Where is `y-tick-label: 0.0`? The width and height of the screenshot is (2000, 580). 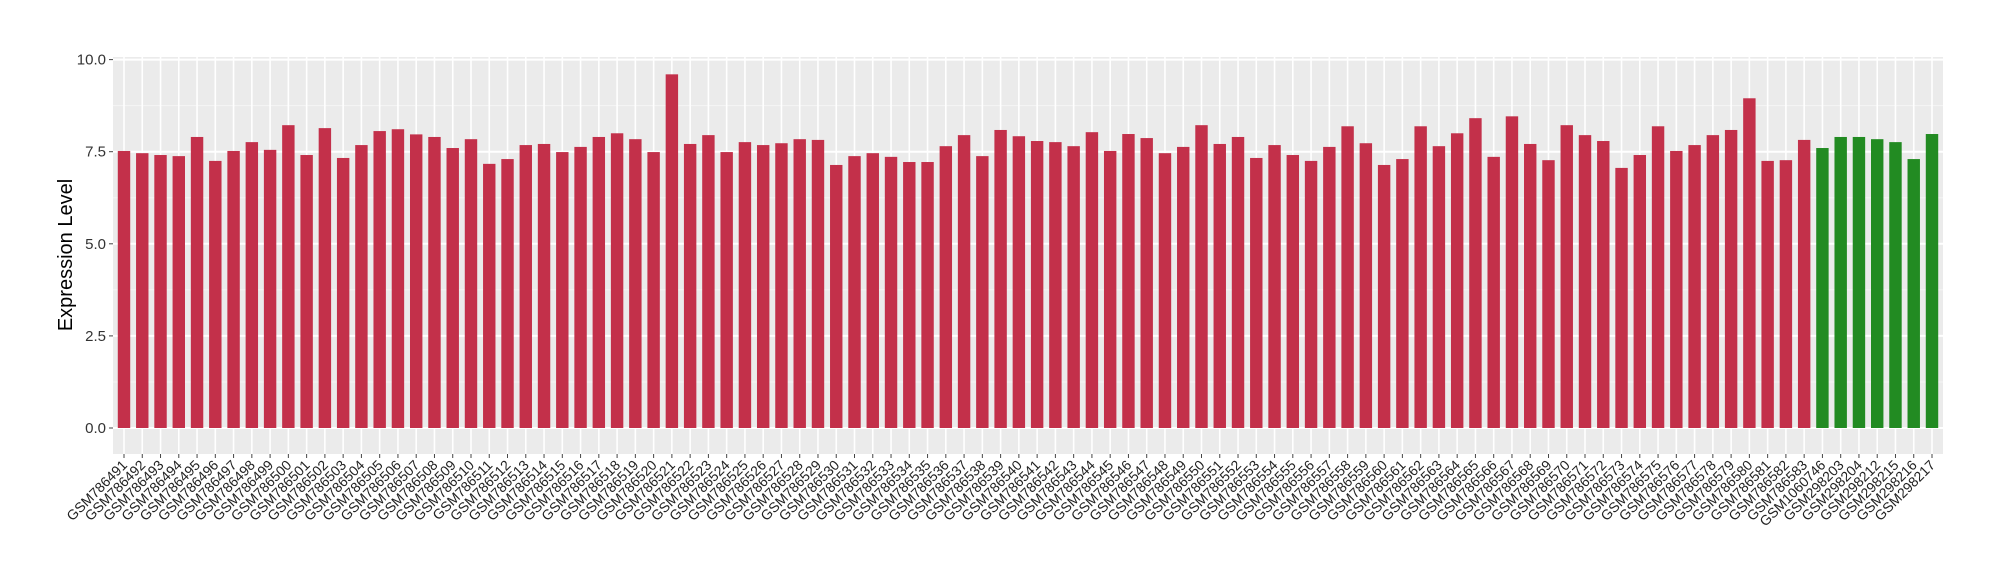
y-tick-label: 0.0 is located at coordinates (95, 428).